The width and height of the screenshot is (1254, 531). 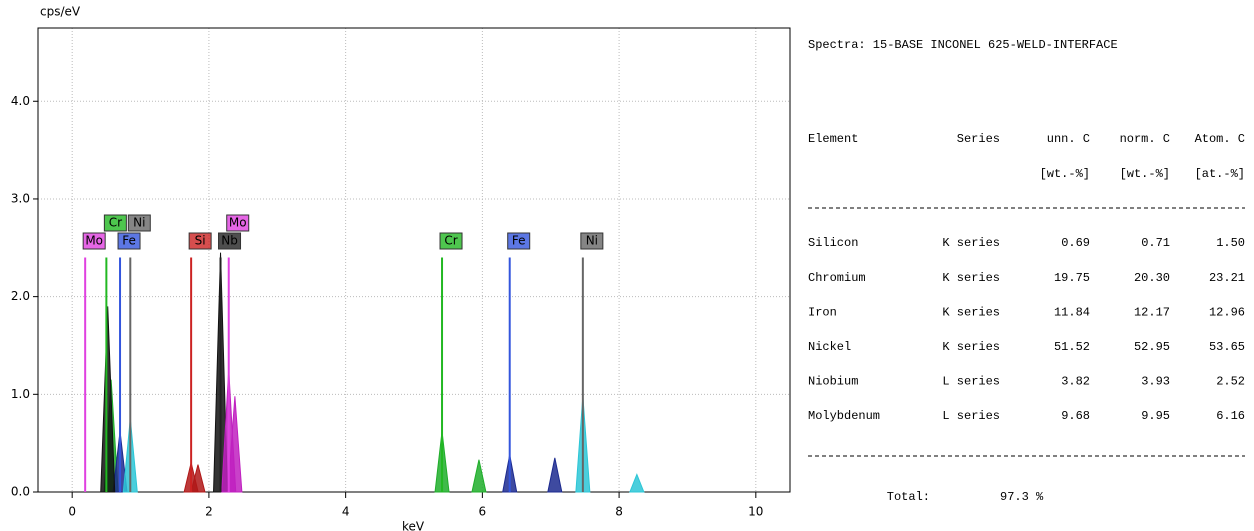 I want to click on element-label: Nb, so click(x=229, y=241).